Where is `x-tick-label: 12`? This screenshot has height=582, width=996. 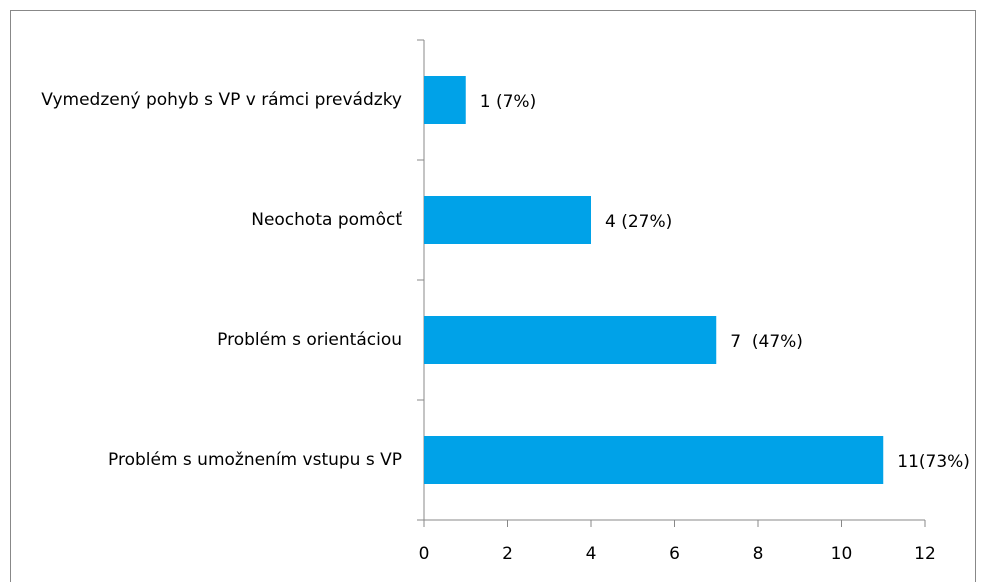 x-tick-label: 12 is located at coordinates (925, 554).